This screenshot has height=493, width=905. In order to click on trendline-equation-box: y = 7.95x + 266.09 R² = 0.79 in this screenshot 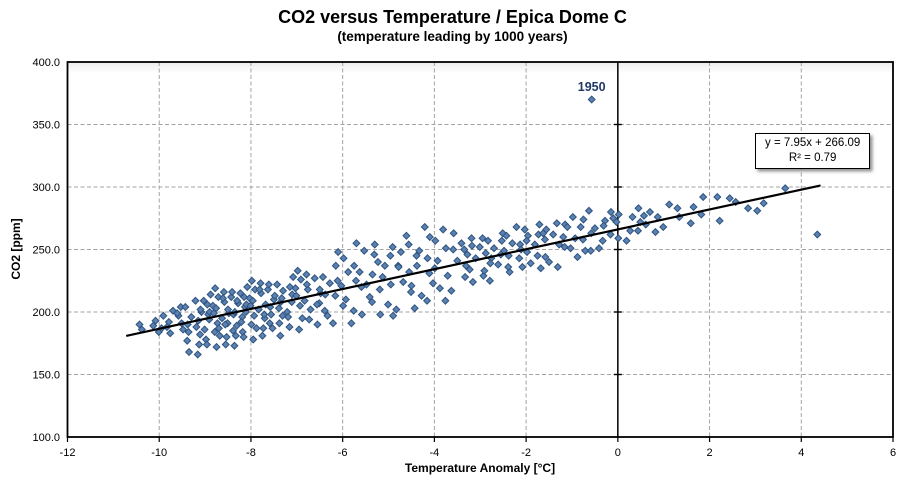, I will do `click(813, 151)`.